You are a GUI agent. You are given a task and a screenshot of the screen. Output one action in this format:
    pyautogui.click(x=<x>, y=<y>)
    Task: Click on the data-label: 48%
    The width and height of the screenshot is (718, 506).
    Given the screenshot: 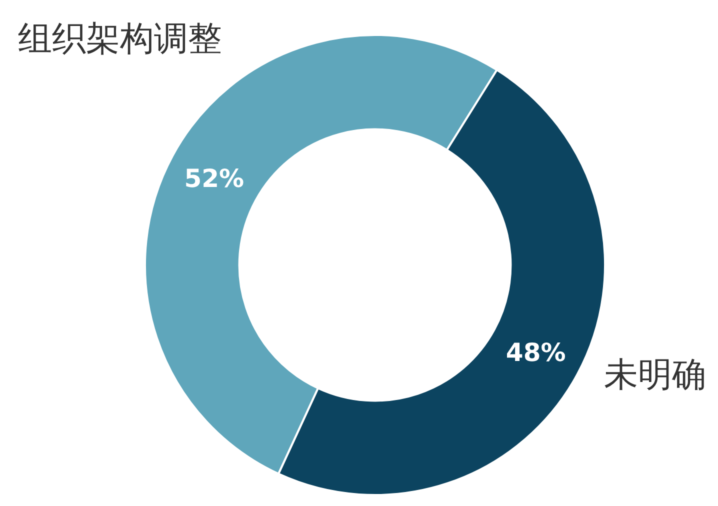 What is the action you would take?
    pyautogui.click(x=536, y=352)
    